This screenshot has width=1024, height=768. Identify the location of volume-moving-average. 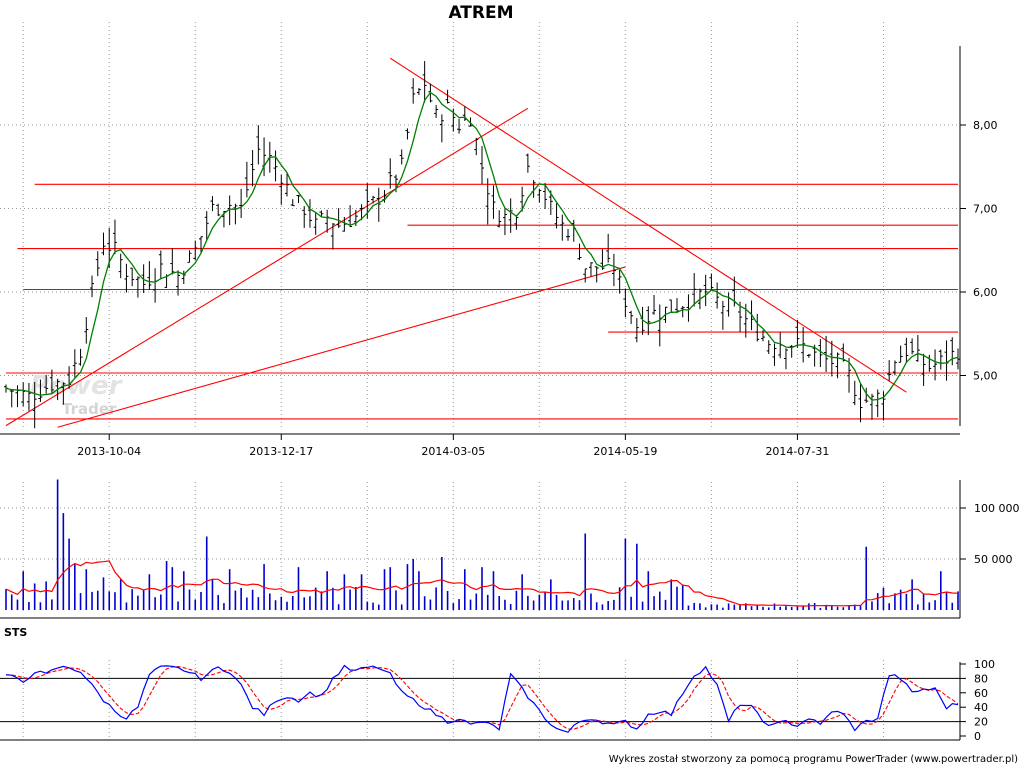
(482, 583).